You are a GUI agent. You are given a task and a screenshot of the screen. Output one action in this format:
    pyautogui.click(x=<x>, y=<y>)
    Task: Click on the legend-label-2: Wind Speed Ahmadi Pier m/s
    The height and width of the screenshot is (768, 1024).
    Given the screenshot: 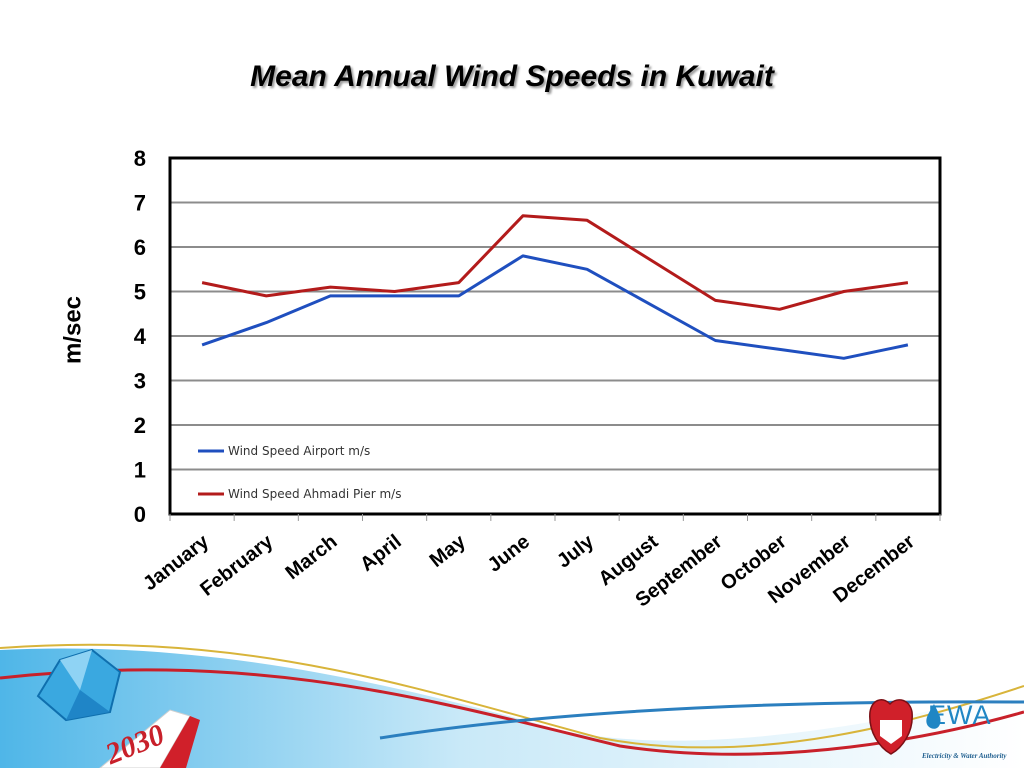 What is the action you would take?
    pyautogui.click(x=314, y=494)
    